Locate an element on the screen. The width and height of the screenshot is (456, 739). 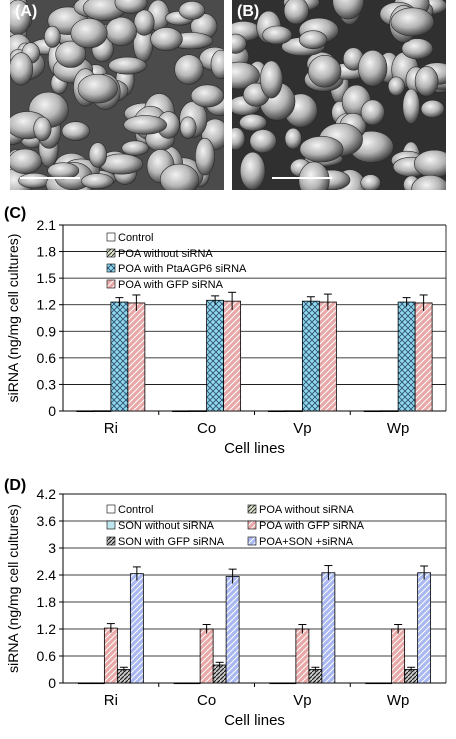
chart-d-xtick-label: Wp is located at coordinates (398, 700).